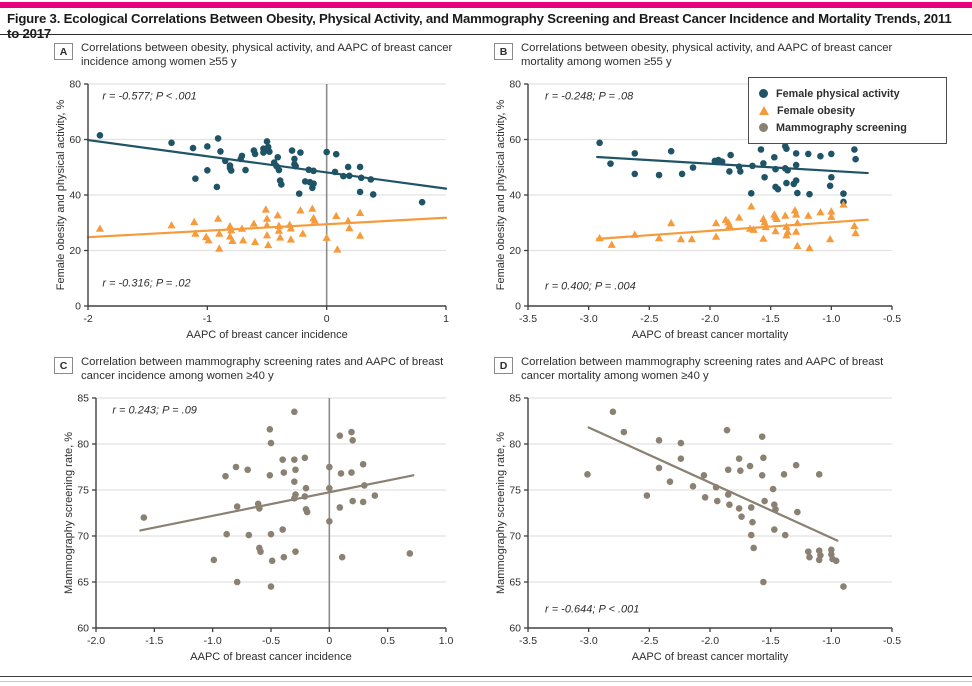 This screenshot has width=972, height=686. Describe the element at coordinates (764, 110) in the screenshot. I see `obesity-marker-icon` at that location.